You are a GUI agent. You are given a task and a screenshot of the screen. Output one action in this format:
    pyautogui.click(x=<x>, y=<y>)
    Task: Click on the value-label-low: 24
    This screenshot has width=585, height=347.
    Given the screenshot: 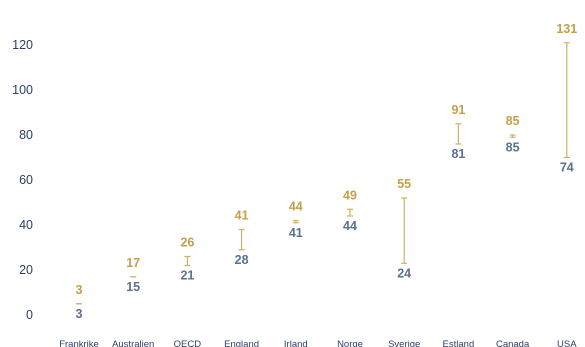 What is the action you would take?
    pyautogui.click(x=404, y=273)
    